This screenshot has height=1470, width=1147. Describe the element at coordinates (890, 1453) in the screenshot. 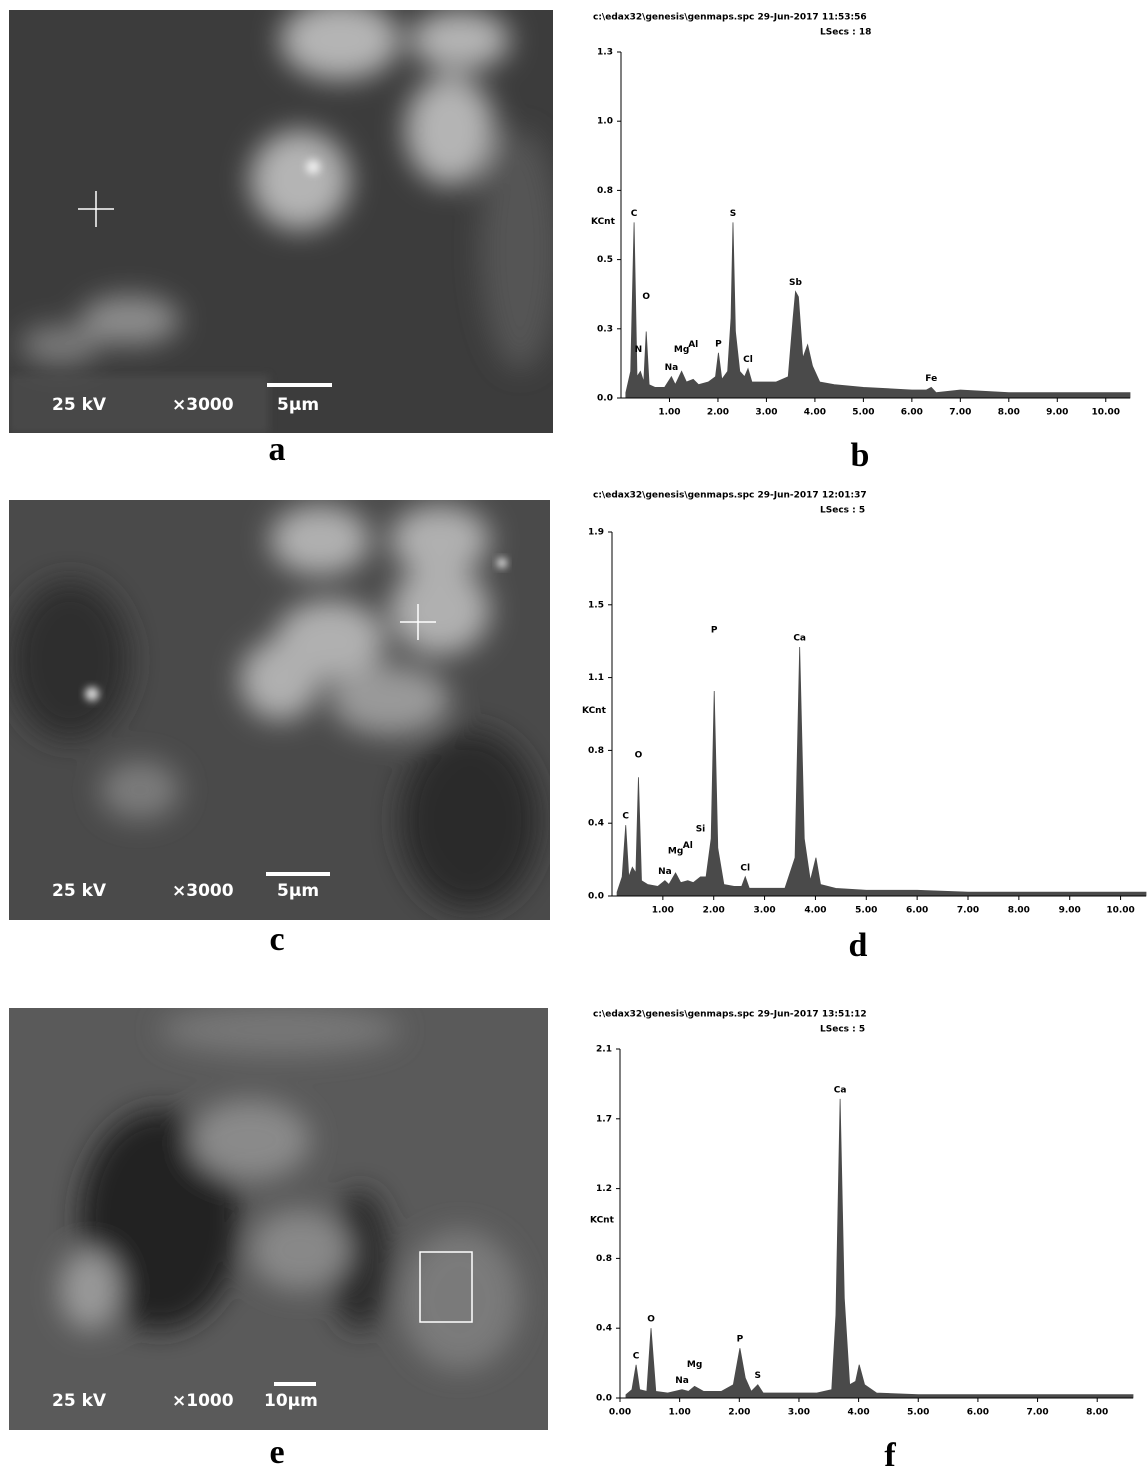

I see `panel-label: f` at that location.